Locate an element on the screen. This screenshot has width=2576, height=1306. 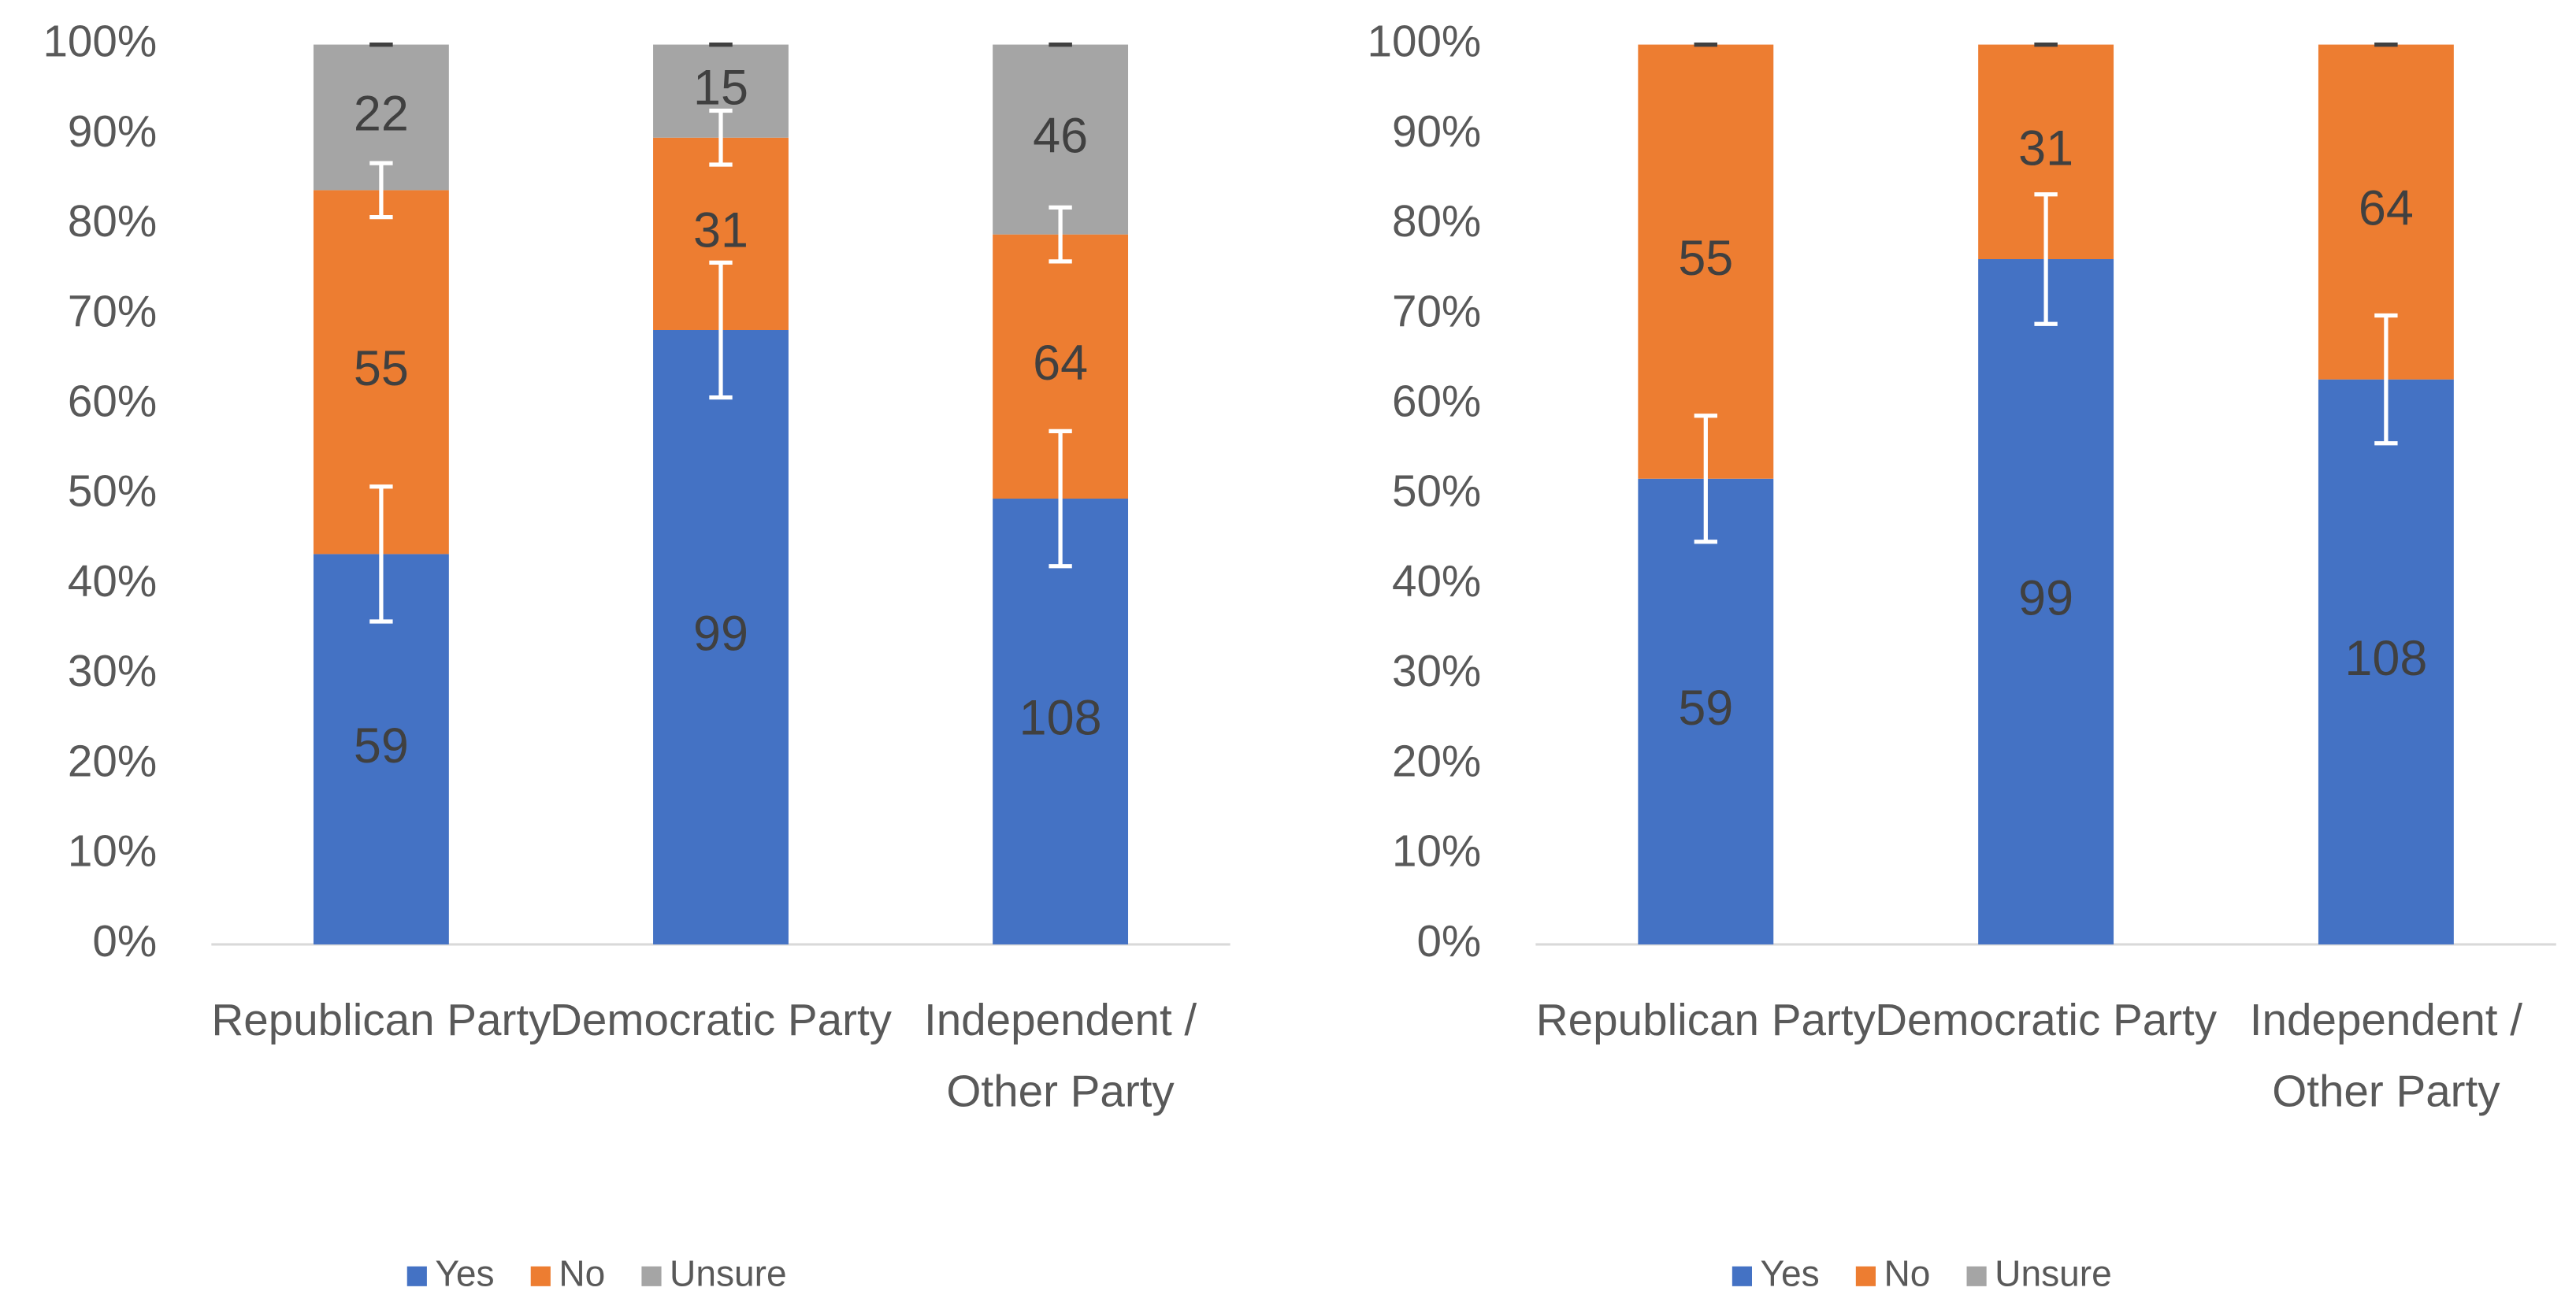
data-label: 15 is located at coordinates (720, 87).